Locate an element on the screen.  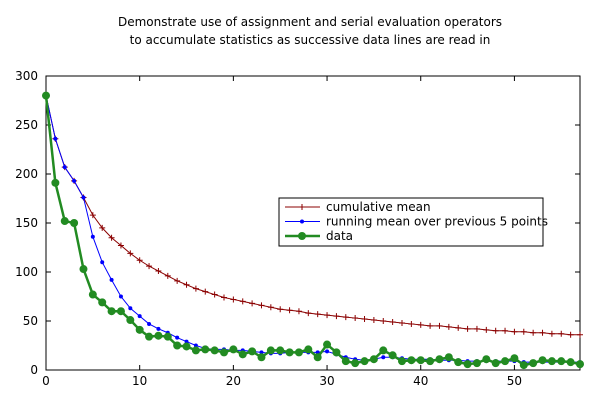
y-tick-label: 0 is located at coordinates (34, 370).